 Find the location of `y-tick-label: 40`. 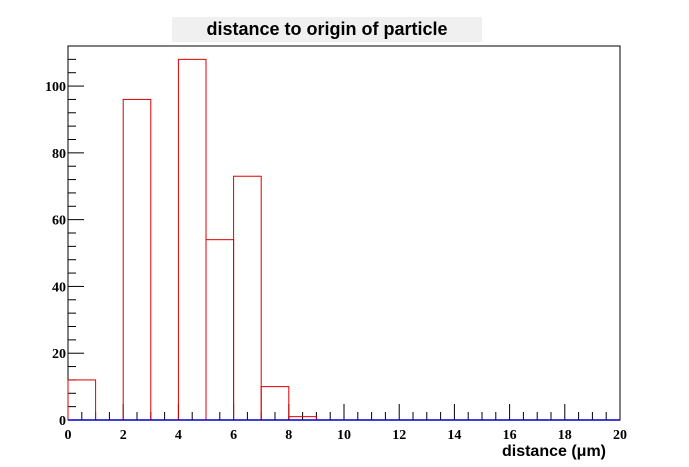

y-tick-label: 40 is located at coordinates (59, 287).